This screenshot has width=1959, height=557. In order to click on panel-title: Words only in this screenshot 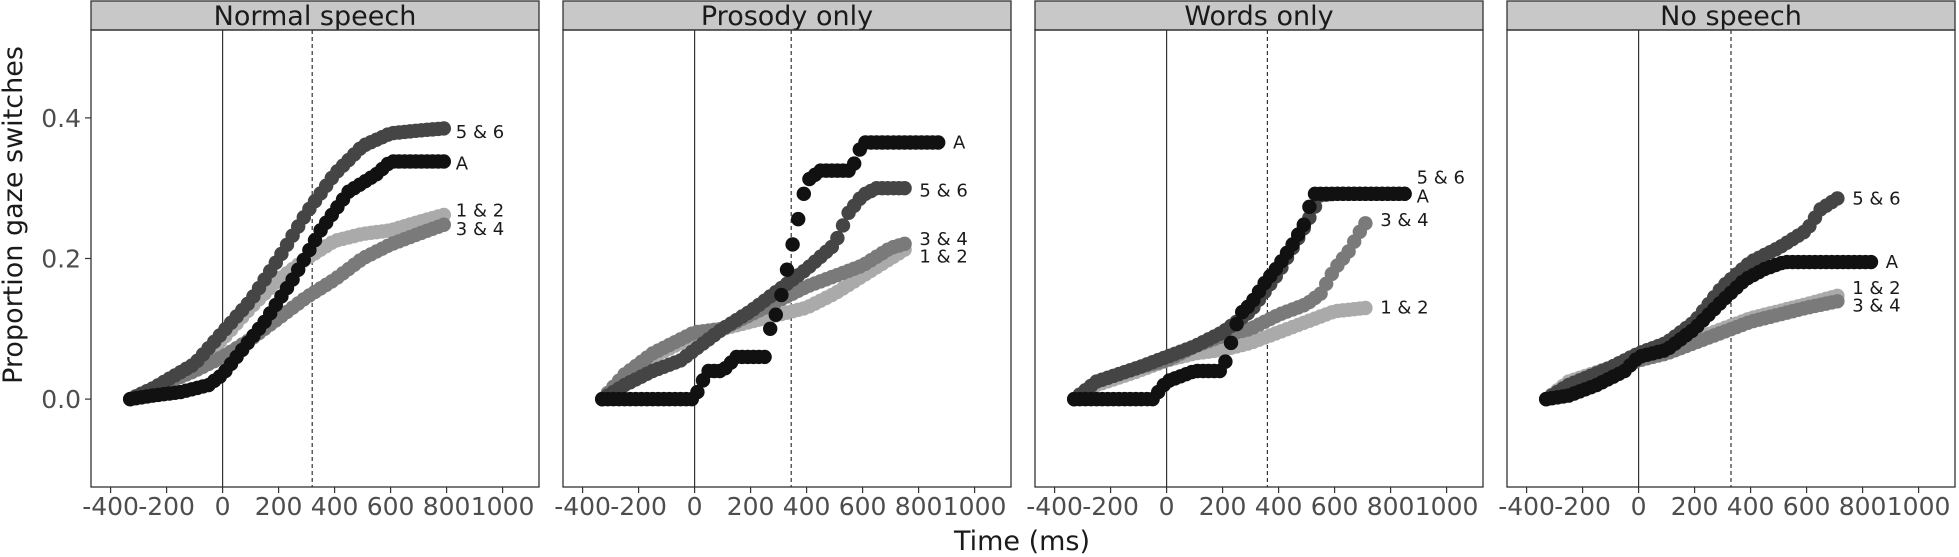, I will do `click(1258, 16)`.